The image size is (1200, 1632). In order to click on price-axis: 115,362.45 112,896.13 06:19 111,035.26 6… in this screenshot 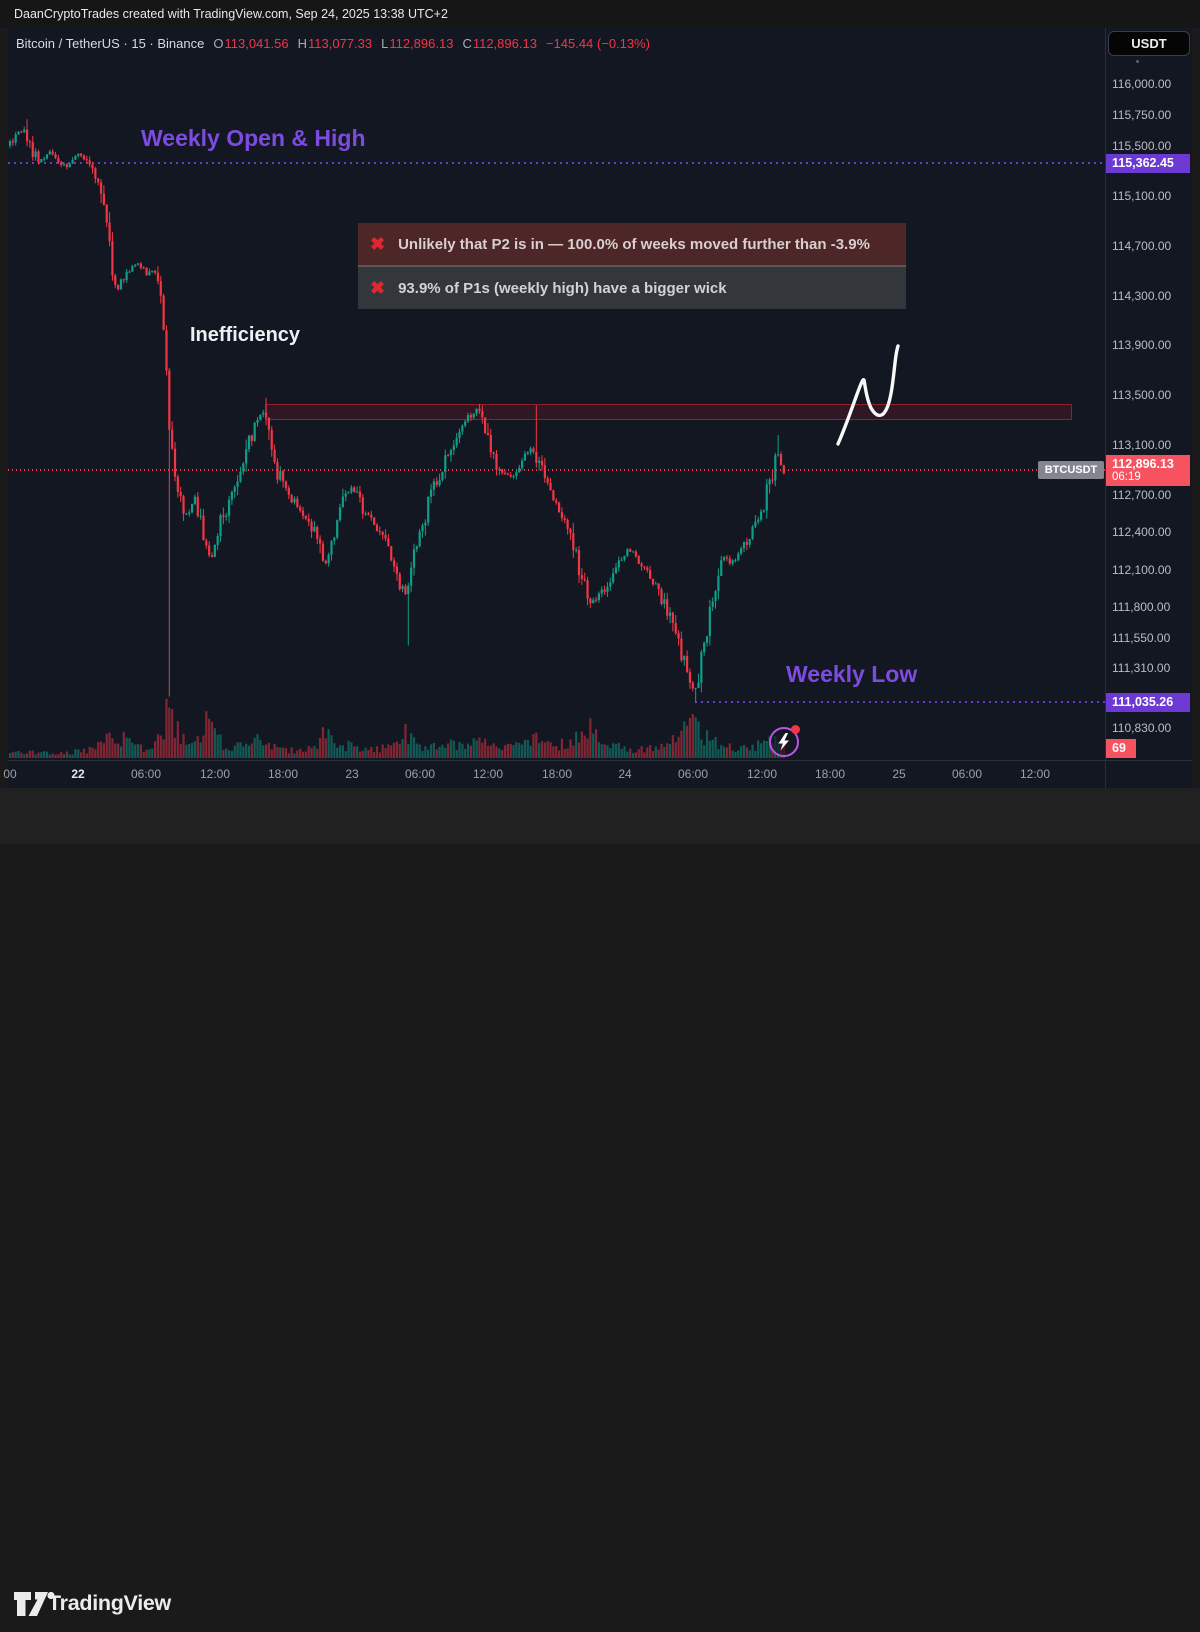, I will do `click(1149, 394)`.